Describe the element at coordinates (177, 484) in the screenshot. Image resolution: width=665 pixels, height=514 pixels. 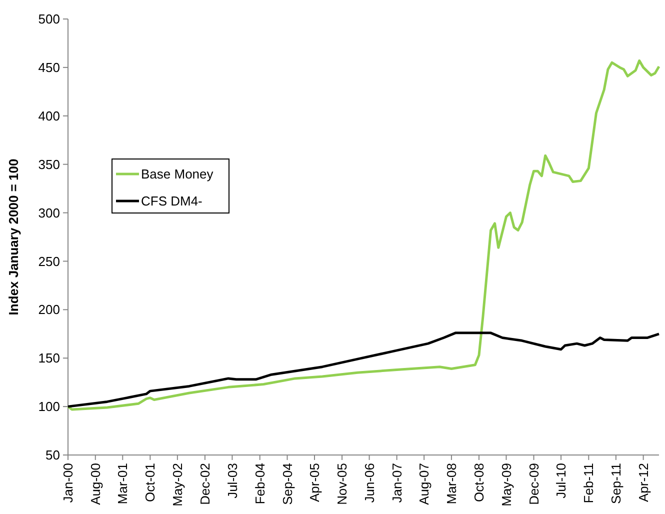
I see `x-tick-label: May-02` at that location.